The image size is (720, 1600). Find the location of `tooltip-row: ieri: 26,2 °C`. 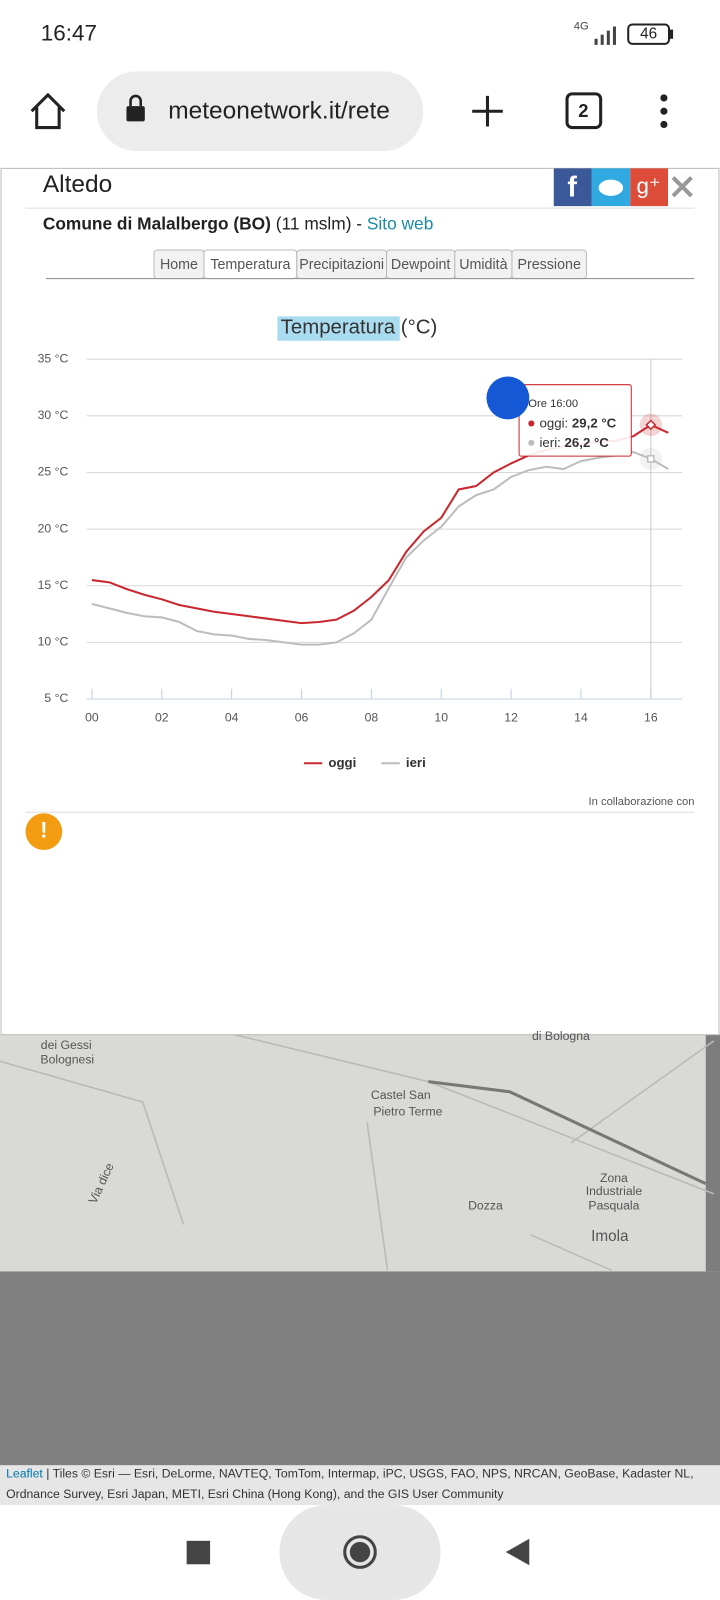

tooltip-row: ieri: 26,2 °C is located at coordinates (574, 441).